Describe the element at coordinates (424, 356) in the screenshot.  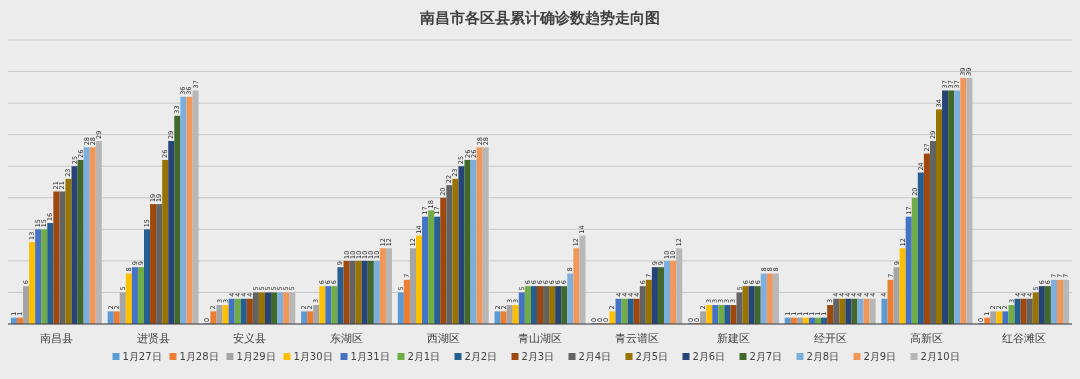
I see `legend-label: 2月1日` at that location.